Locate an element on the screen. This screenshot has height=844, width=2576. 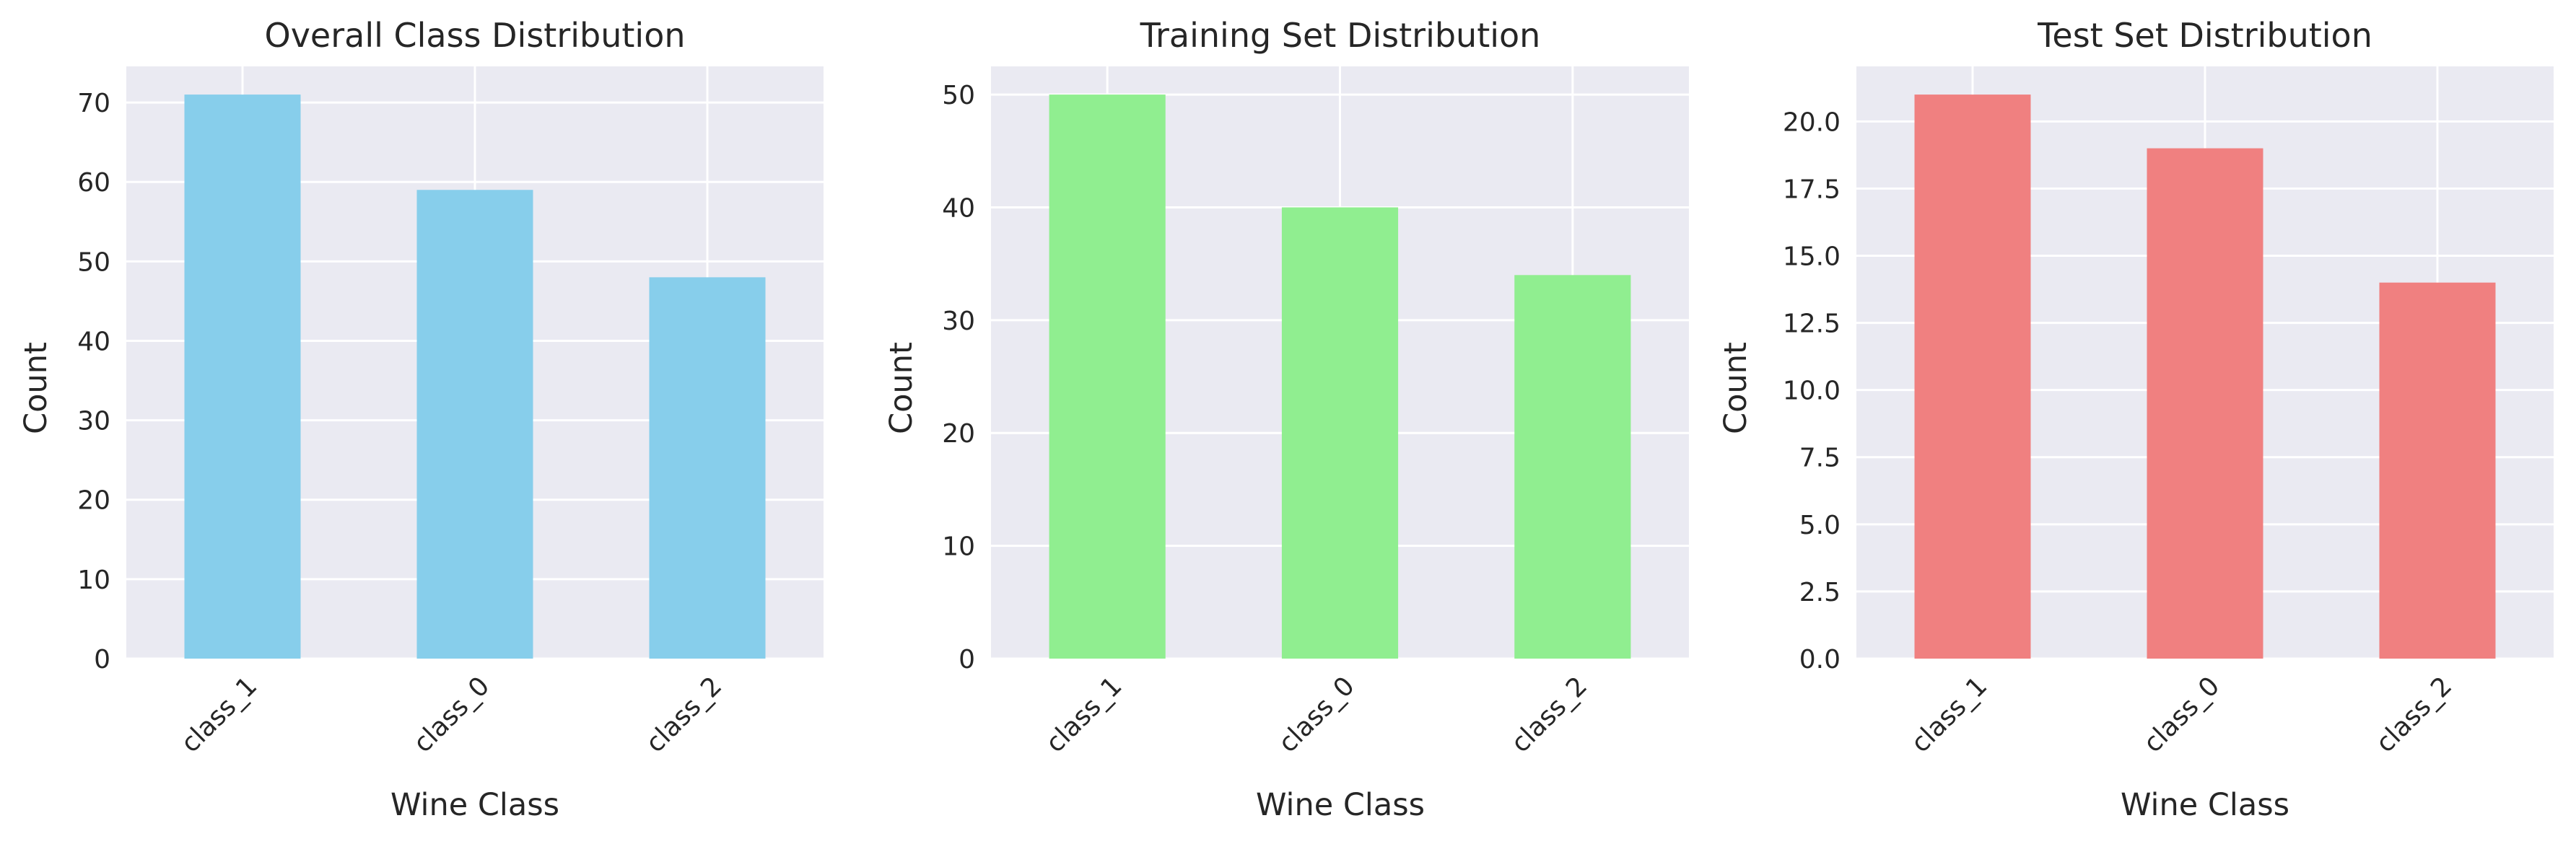
chart-title: Test Set Distribution is located at coordinates (2204, 35).